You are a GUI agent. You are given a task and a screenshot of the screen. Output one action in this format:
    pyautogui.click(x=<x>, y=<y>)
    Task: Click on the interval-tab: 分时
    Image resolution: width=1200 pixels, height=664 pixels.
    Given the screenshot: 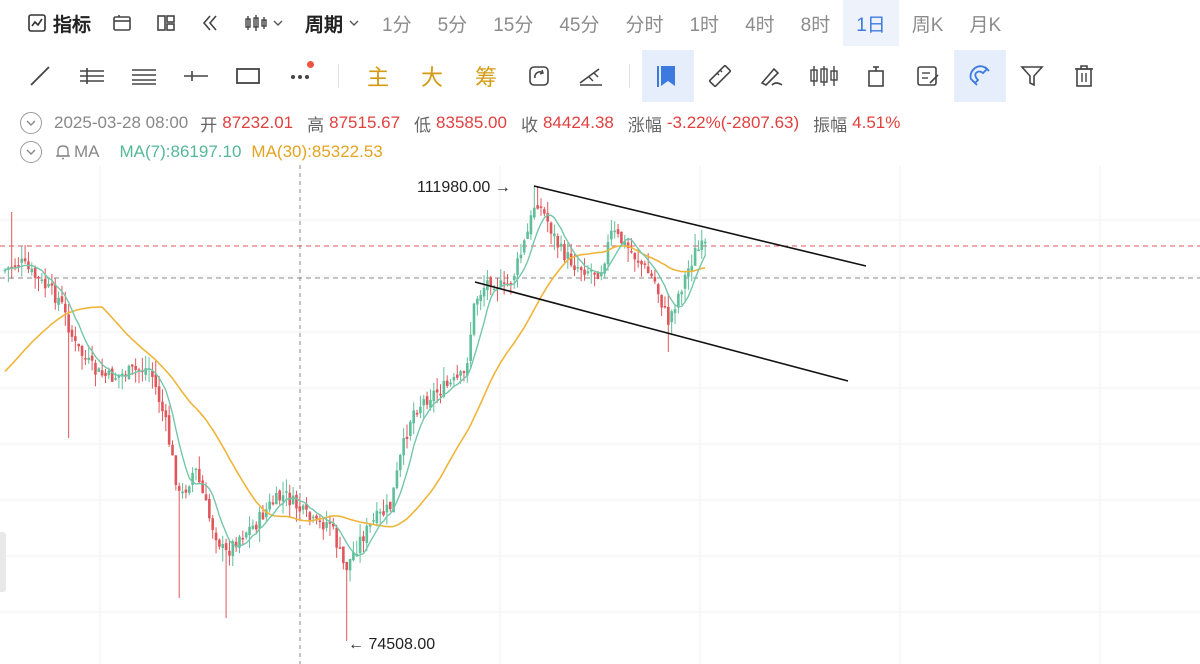 What is the action you would take?
    pyautogui.click(x=644, y=25)
    